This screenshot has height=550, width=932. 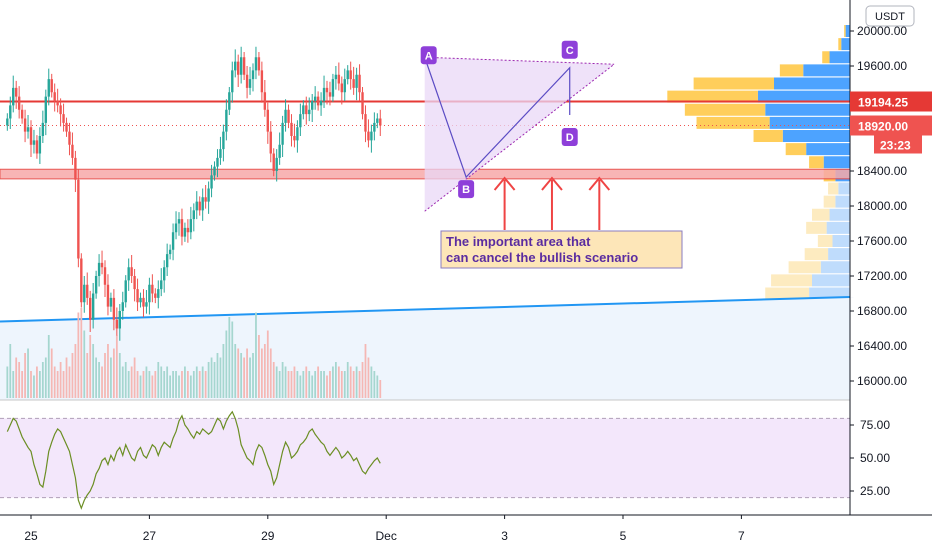 I want to click on harmonic-pattern: A B C D, so click(x=517, y=126).